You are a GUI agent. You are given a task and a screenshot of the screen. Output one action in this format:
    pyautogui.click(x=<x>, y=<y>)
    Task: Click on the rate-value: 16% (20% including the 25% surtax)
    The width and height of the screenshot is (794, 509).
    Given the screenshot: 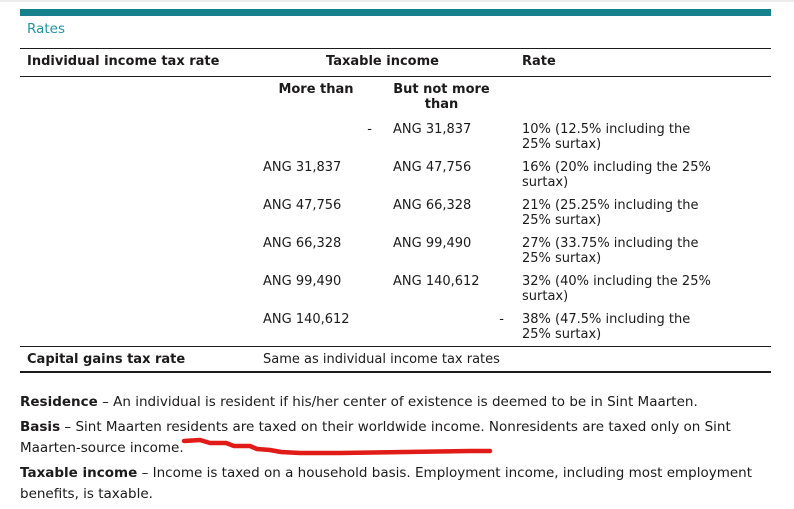 What is the action you would take?
    pyautogui.click(x=616, y=175)
    